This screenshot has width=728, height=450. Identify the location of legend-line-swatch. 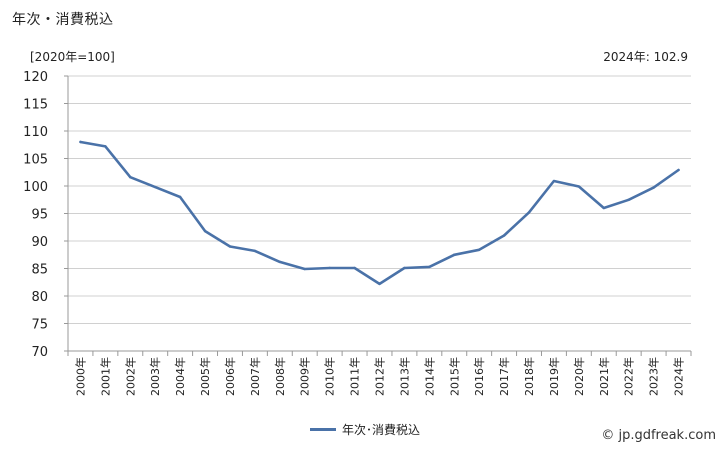
(323, 429).